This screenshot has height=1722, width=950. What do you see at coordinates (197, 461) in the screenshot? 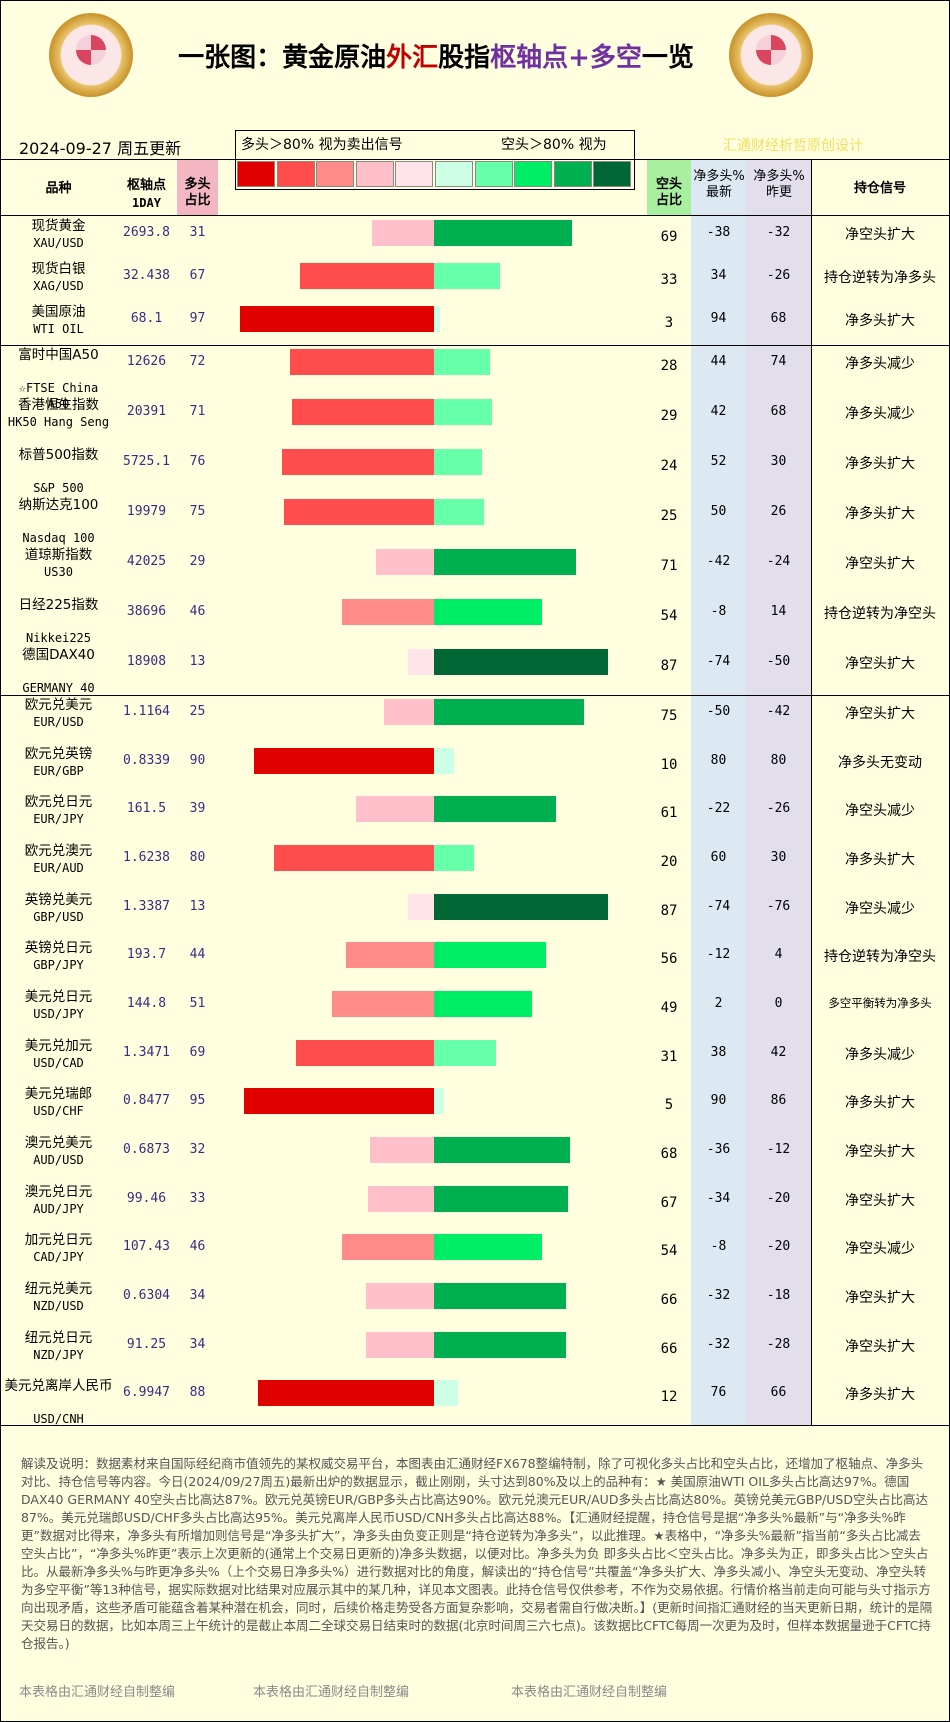
I see `long-pct: 76` at bounding box center [197, 461].